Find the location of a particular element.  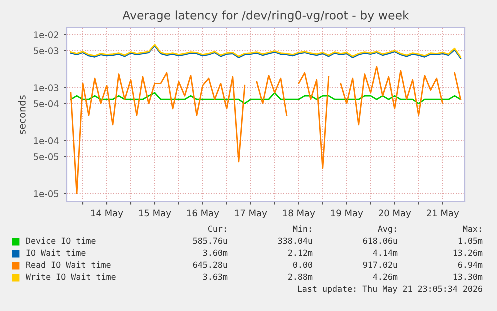

text: 2.88m is located at coordinates (300, 277).